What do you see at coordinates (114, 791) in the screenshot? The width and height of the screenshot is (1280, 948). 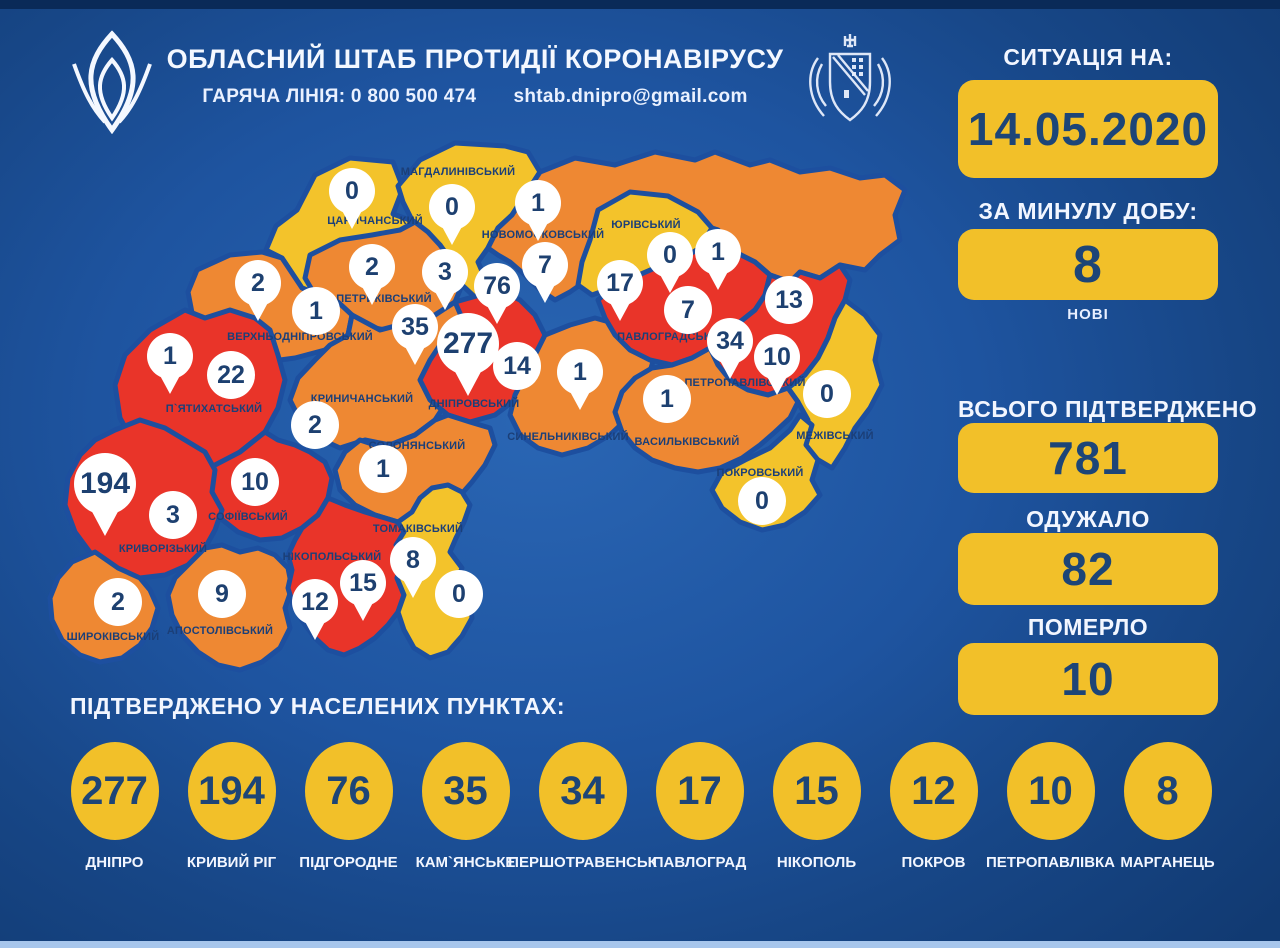 I see `city-count-badge: 277` at bounding box center [114, 791].